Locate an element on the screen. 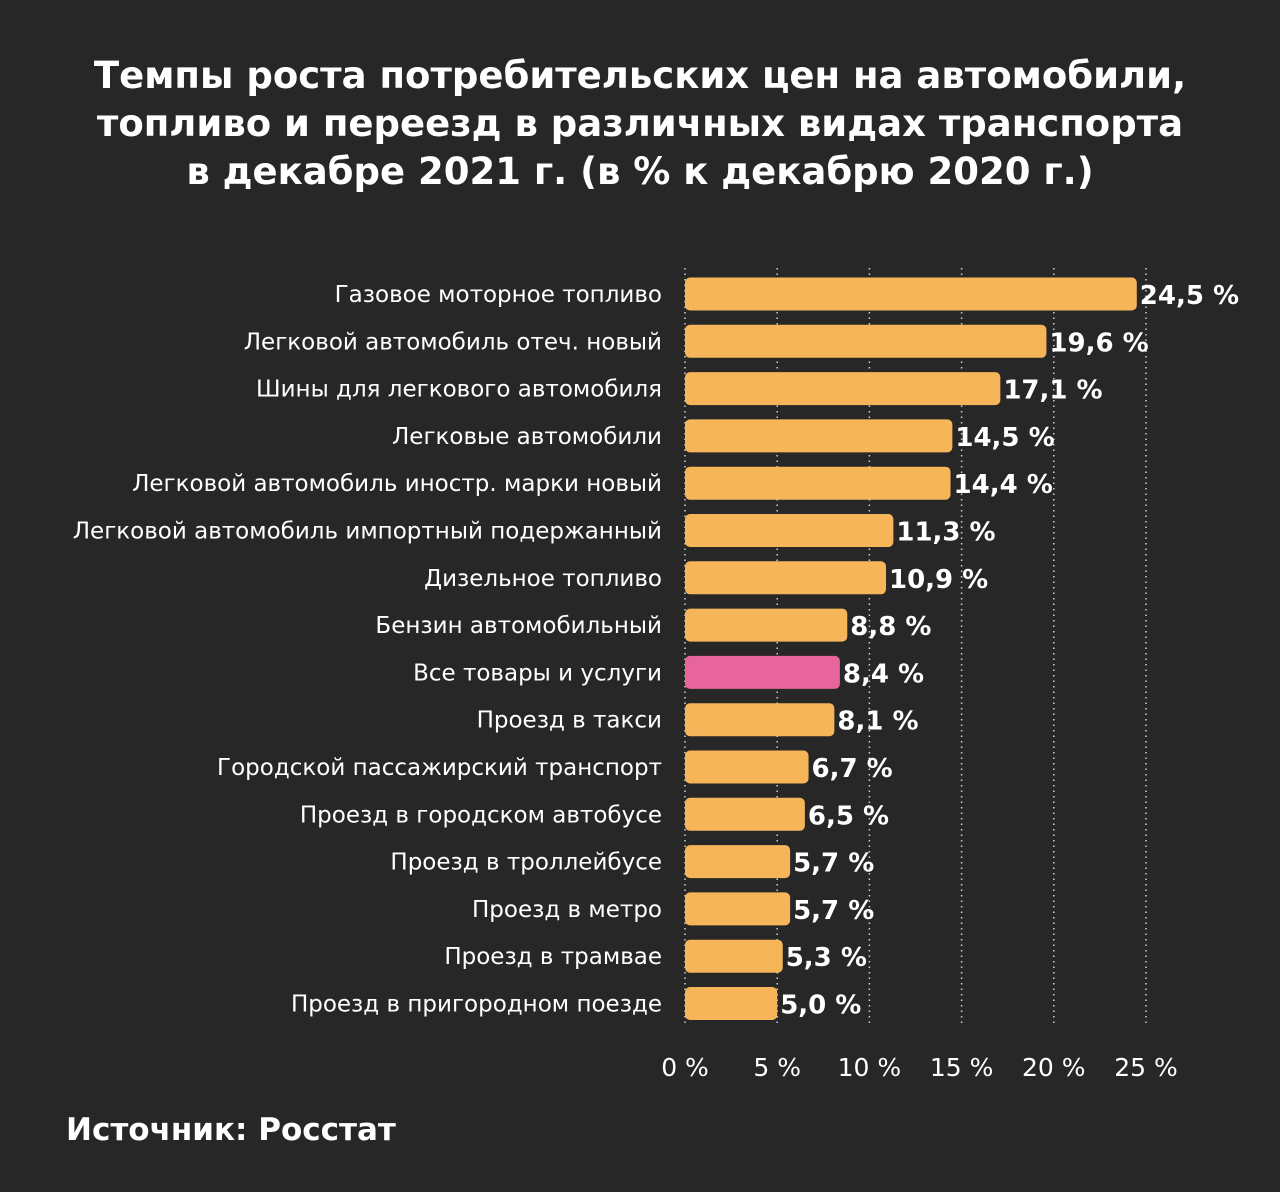 This screenshot has width=1280, height=1192. category-label: Проезд в метро is located at coordinates (567, 910).